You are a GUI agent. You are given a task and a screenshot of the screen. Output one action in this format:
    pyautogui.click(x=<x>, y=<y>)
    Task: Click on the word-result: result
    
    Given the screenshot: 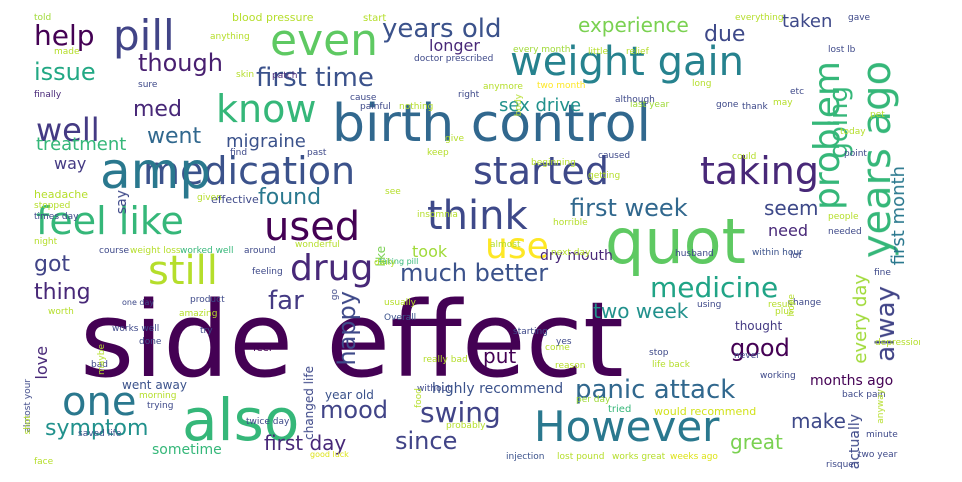 What is the action you would take?
    pyautogui.click(x=781, y=305)
    